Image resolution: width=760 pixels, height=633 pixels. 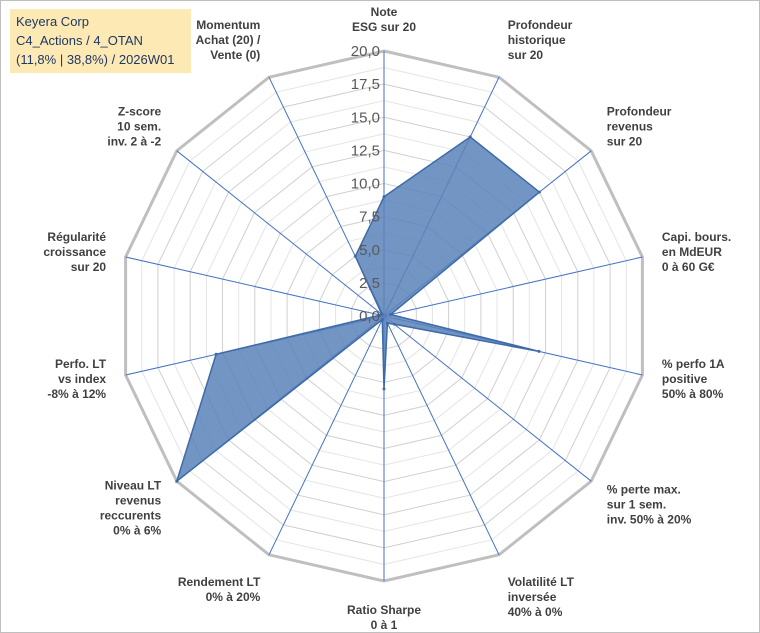 I want to click on axis-label: Rendement LT 0% à 20%, so click(x=219, y=589).